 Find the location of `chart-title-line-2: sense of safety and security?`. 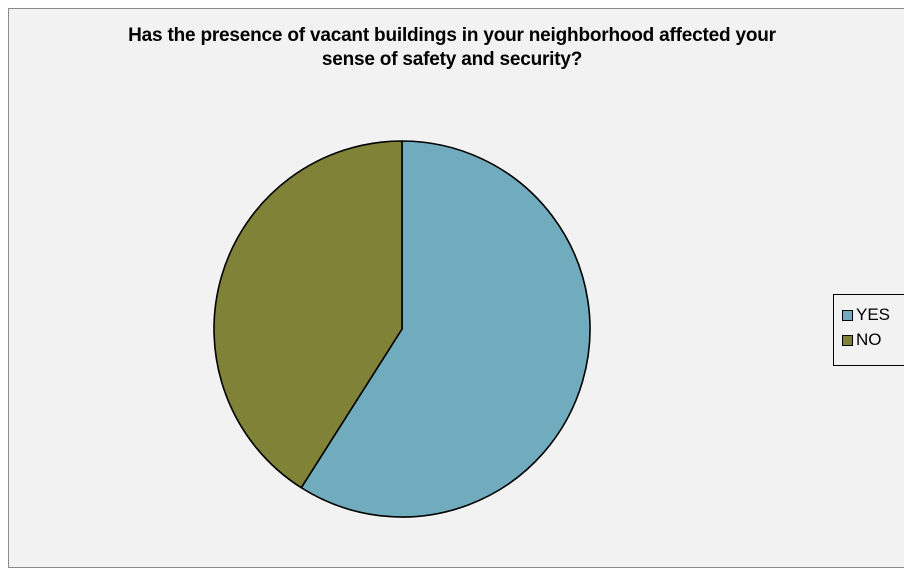

chart-title-line-2: sense of safety and security? is located at coordinates (452, 59).